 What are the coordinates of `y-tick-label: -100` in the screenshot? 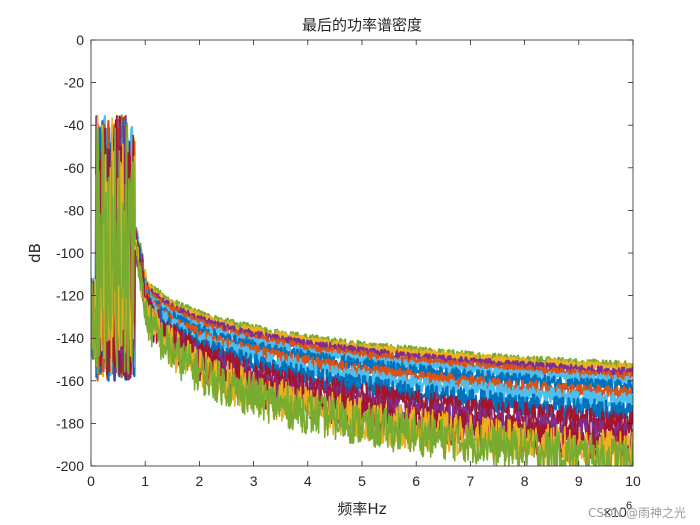 It's located at (70, 253).